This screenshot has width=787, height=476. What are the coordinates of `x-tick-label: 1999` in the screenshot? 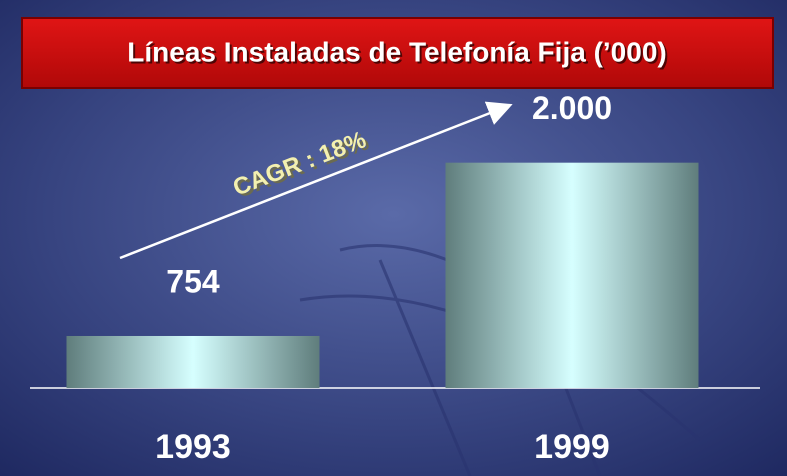 It's located at (572, 447).